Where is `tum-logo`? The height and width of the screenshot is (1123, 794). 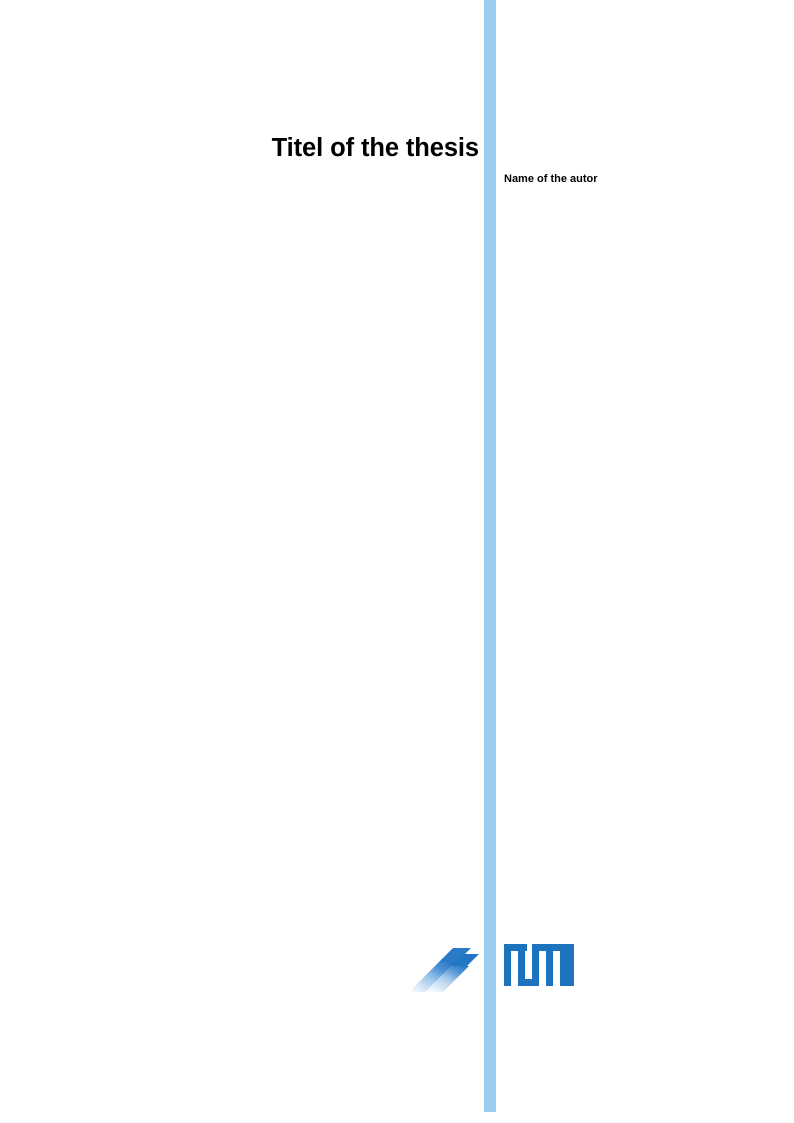 tum-logo is located at coordinates (520, 969).